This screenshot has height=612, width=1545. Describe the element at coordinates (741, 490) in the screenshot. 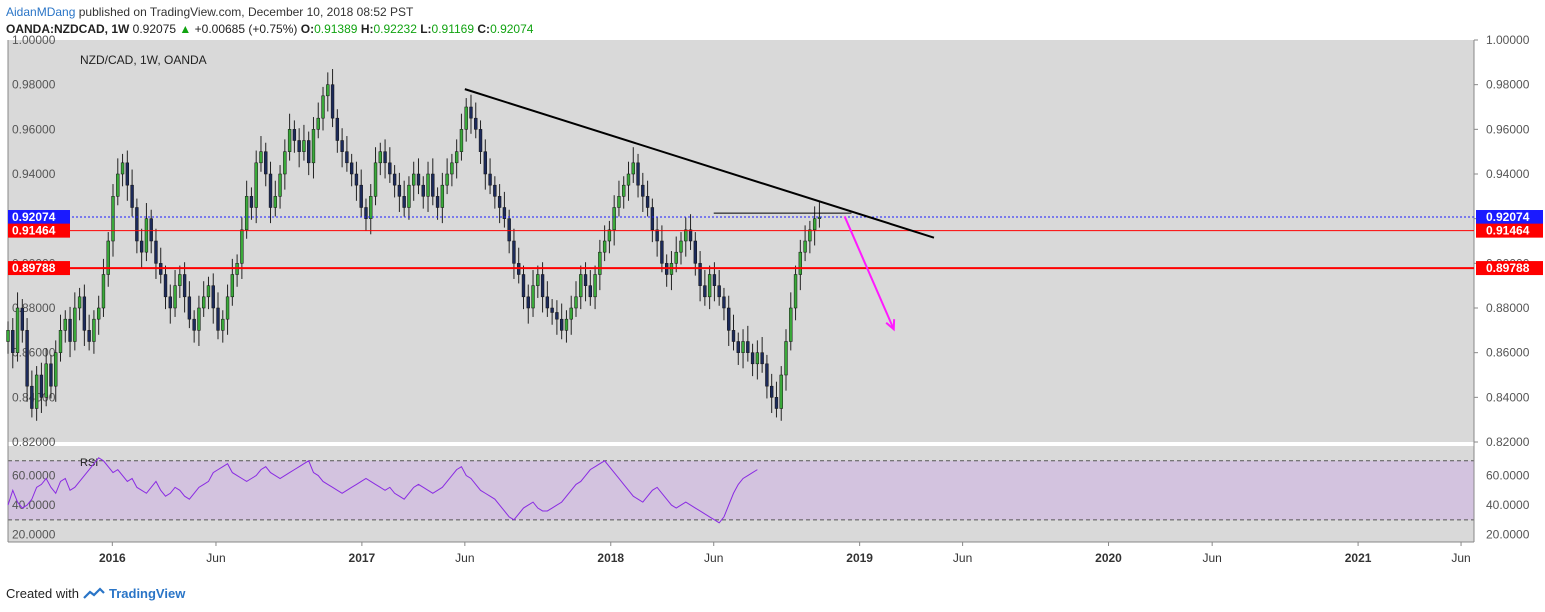

I see `rsi-band` at that location.